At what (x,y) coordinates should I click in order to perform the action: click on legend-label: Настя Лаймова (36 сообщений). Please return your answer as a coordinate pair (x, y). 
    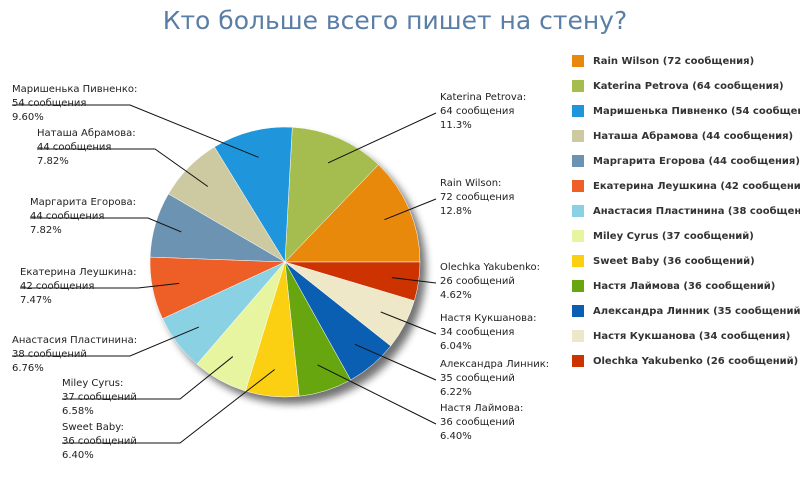
    Looking at the image, I should click on (684, 286).